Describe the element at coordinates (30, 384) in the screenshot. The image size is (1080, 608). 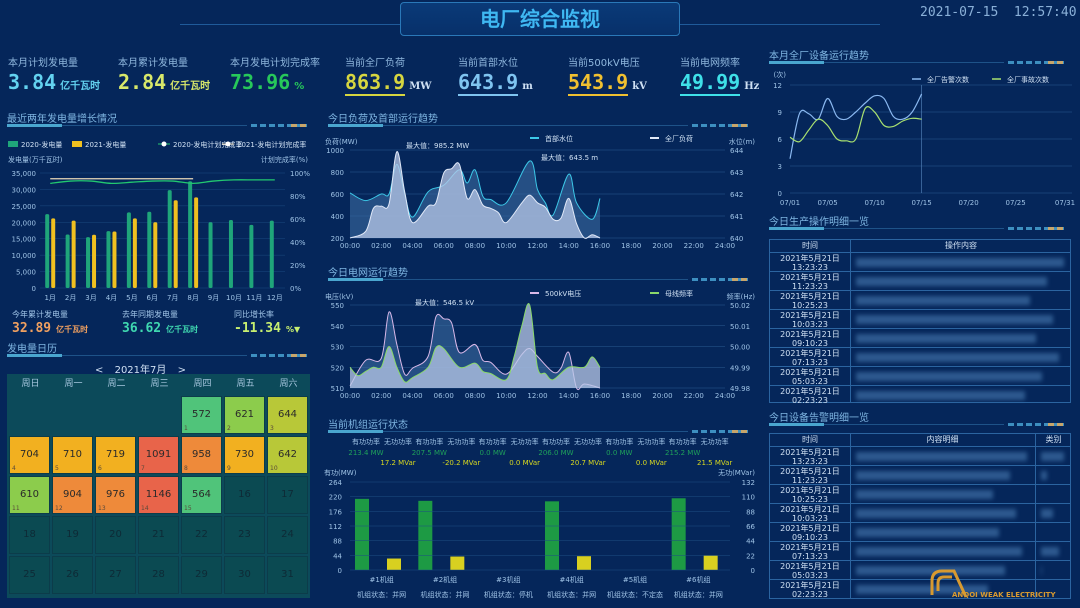
I see `weekday-label: 周日` at that location.